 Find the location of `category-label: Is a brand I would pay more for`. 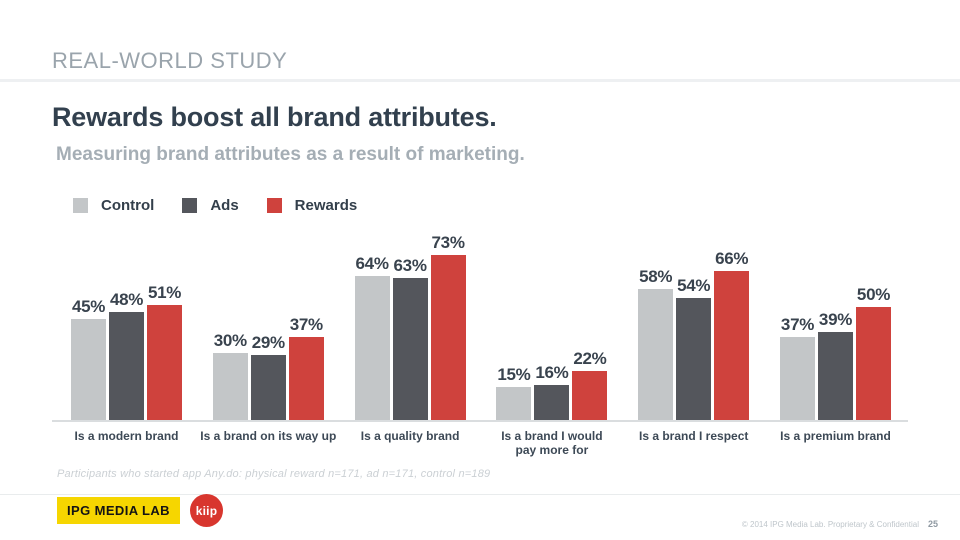

category-label: Is a brand I would pay more for is located at coordinates (552, 443).